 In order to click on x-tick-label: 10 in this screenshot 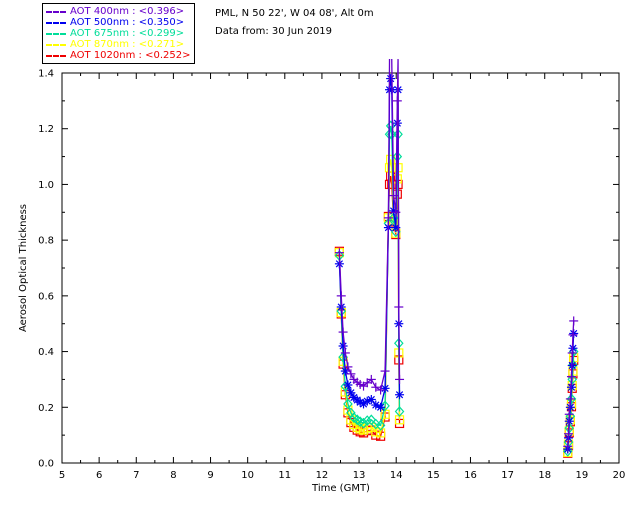, I will do `click(247, 475)`.